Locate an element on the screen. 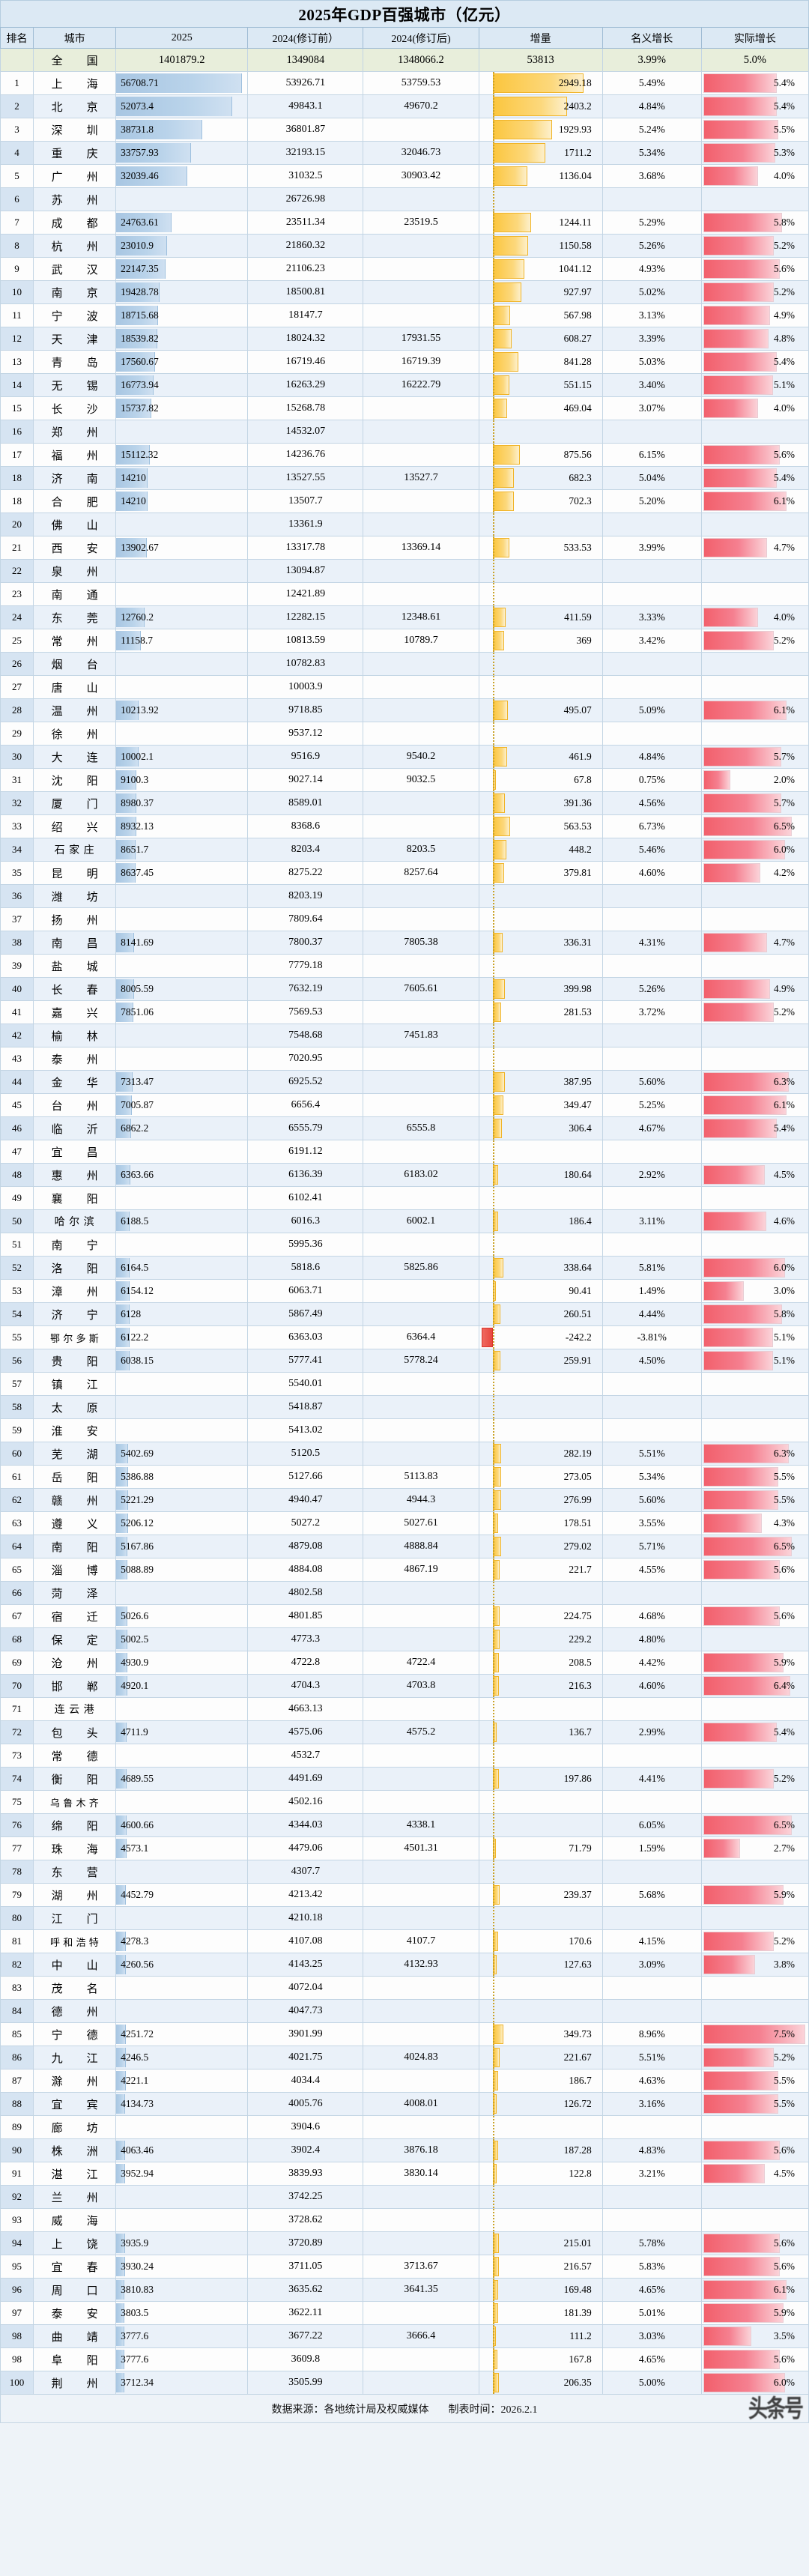 Image resolution: width=809 pixels, height=2576 pixels. row-gdp-2025: 33757.93 is located at coordinates (140, 152).